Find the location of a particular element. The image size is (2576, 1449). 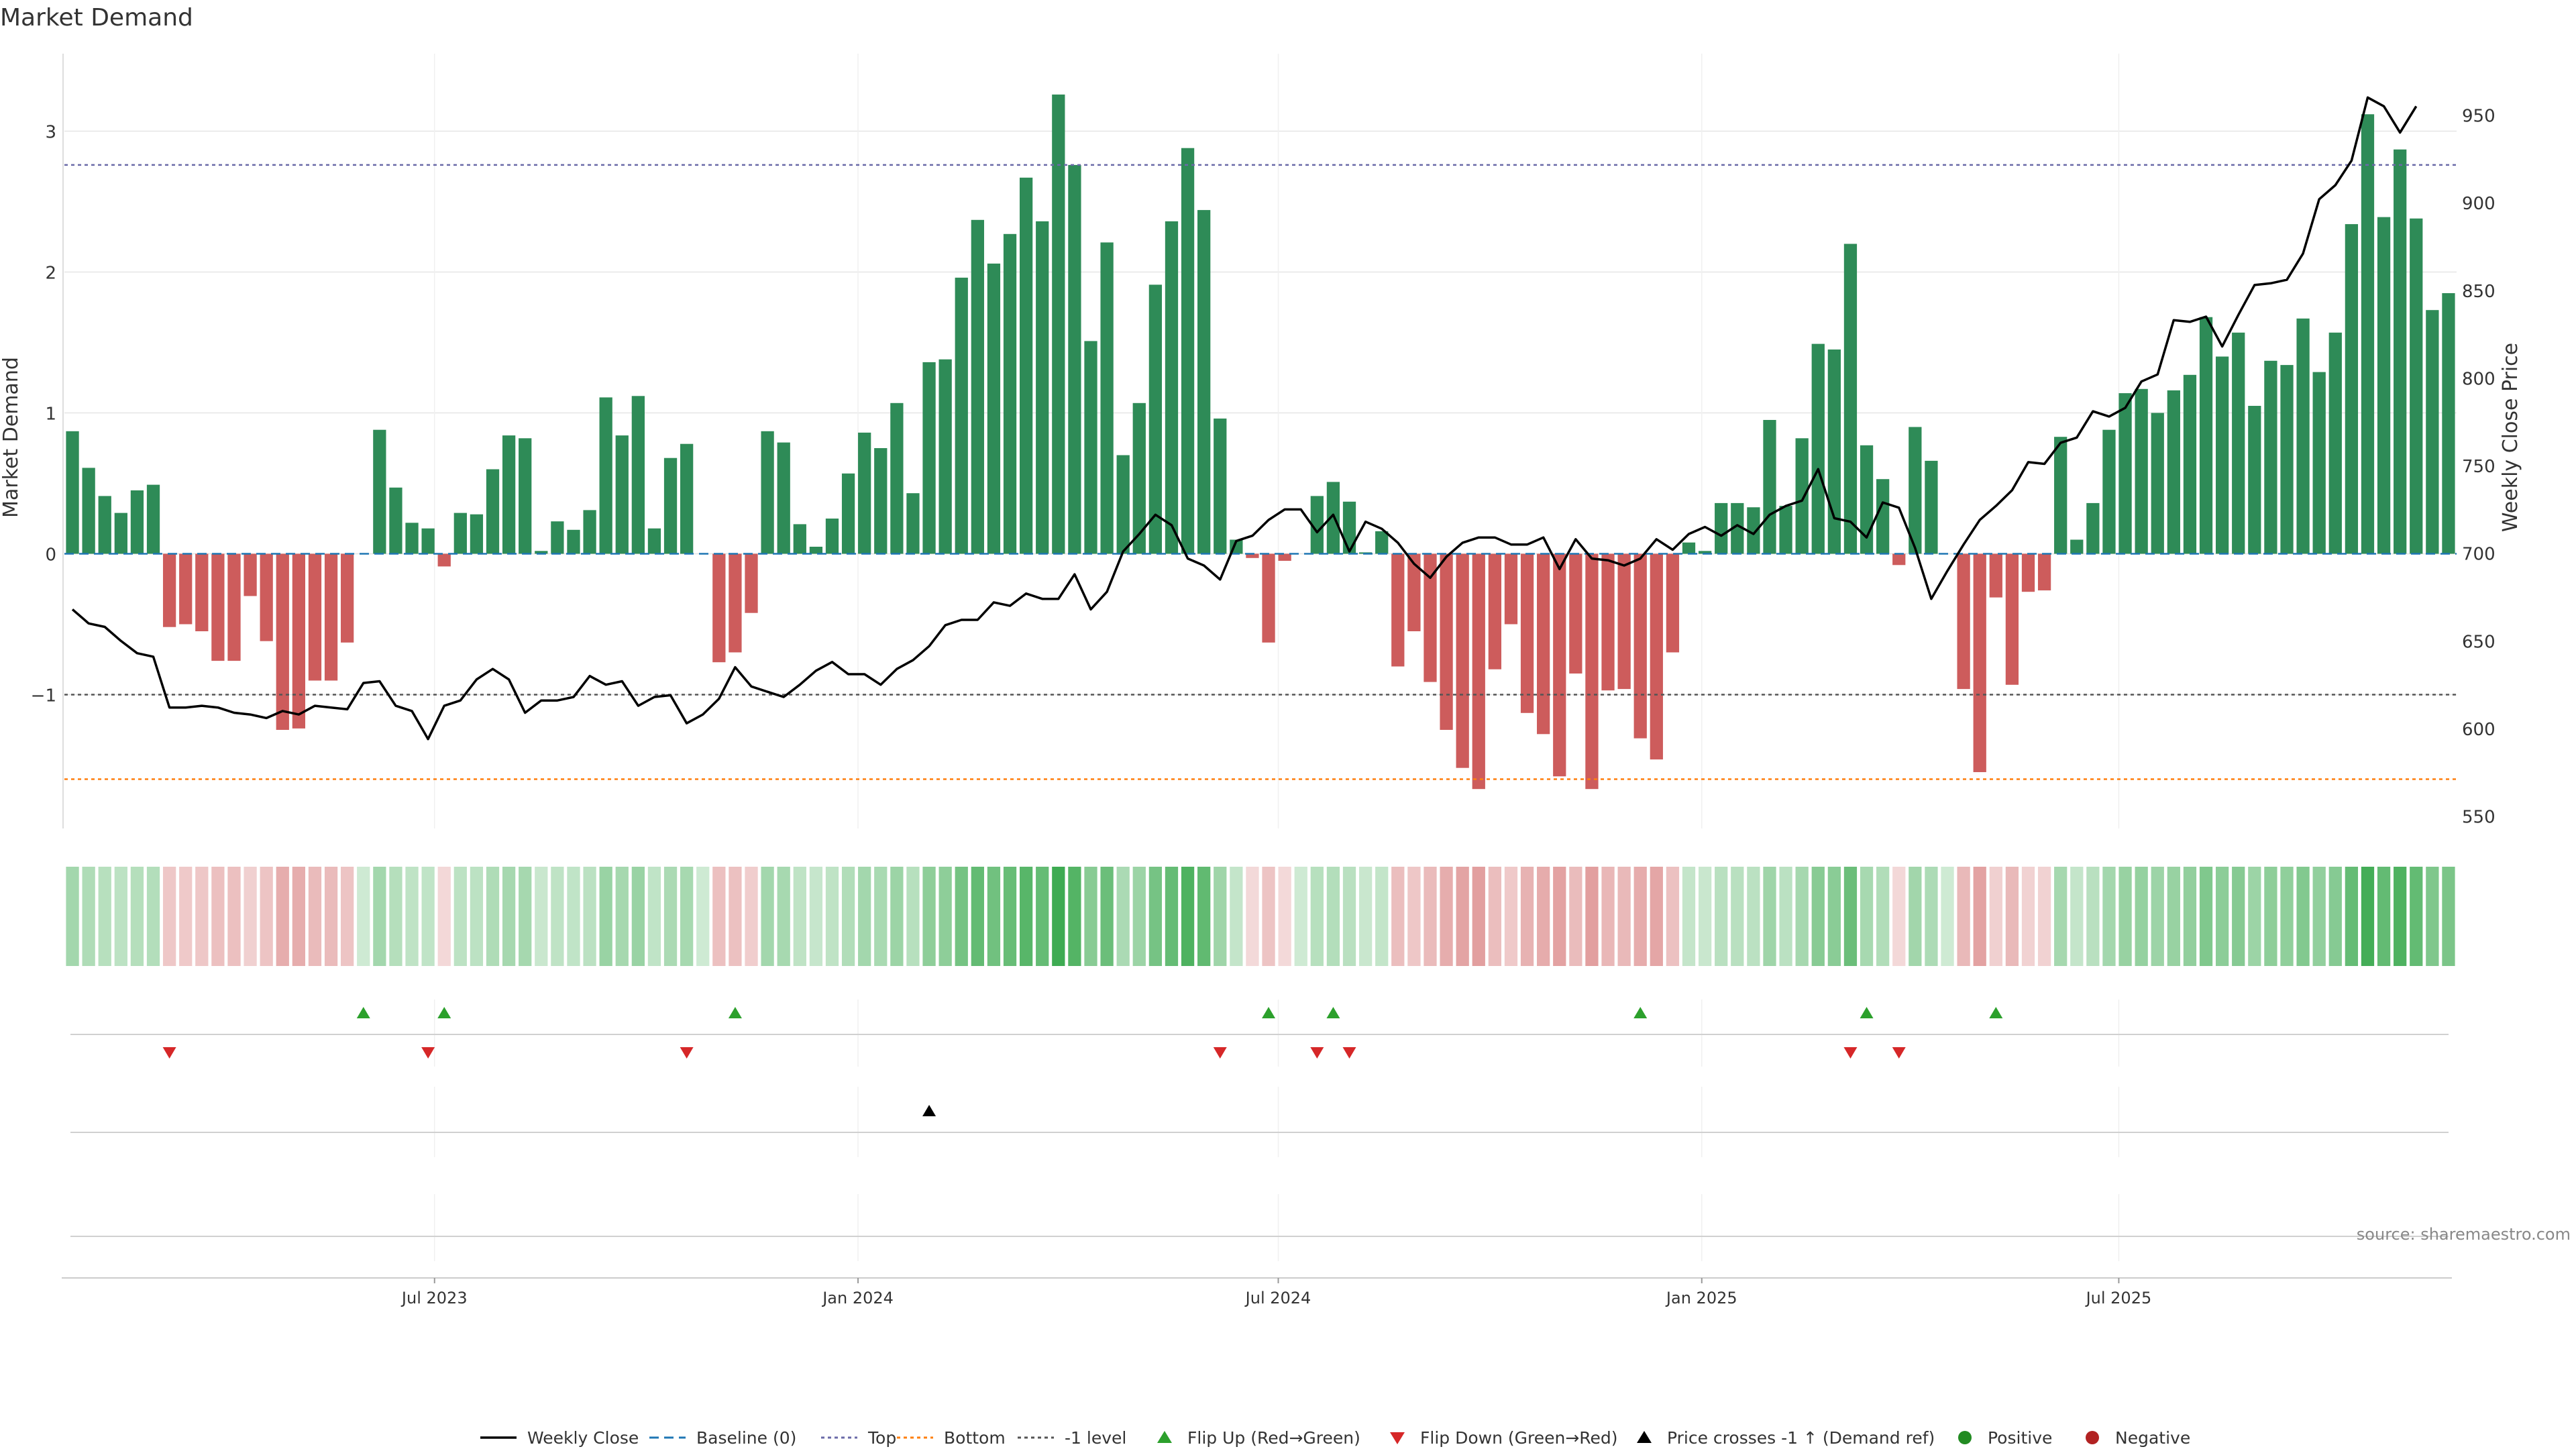

x-tick-label: Jan 2025 is located at coordinates (1701, 1298).